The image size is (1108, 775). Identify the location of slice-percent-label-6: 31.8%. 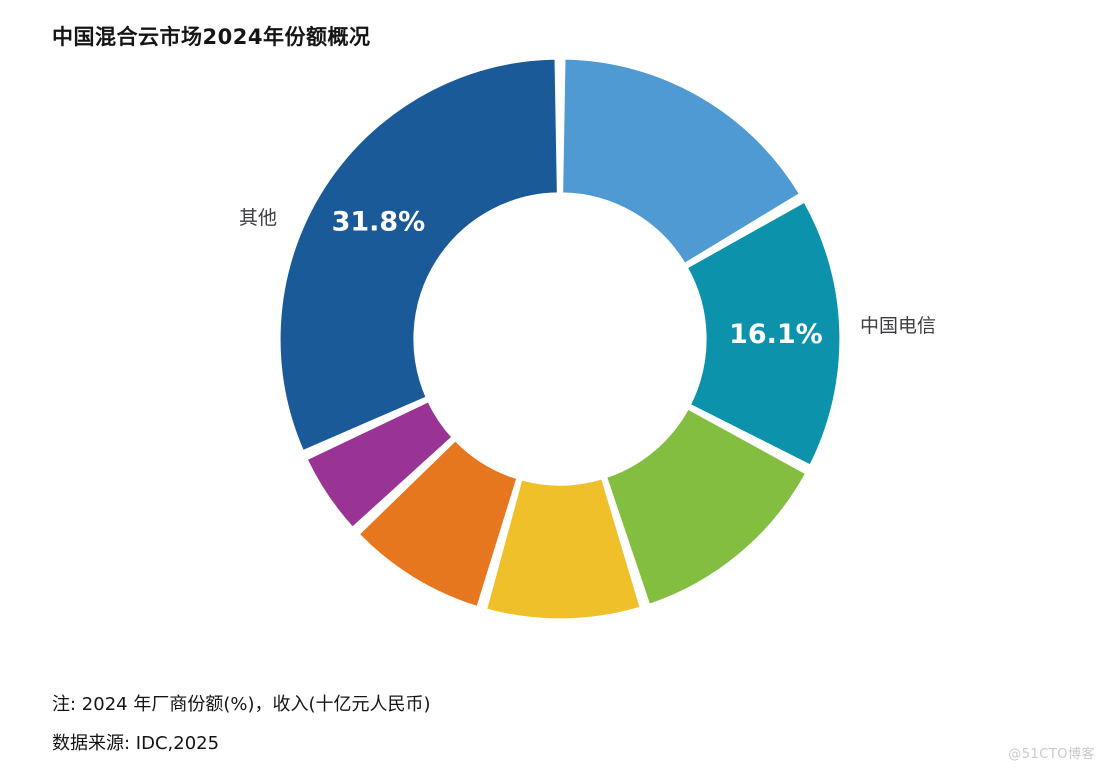
(379, 222).